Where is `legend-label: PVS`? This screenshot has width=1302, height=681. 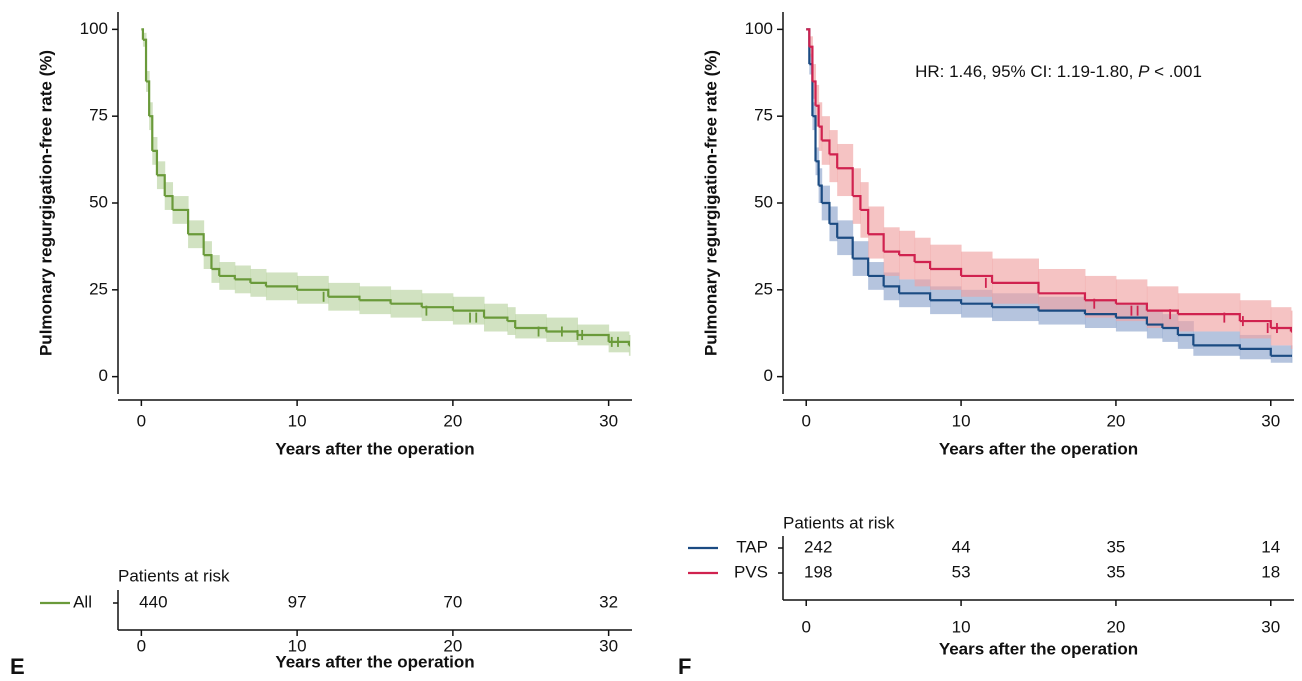
legend-label: PVS is located at coordinates (751, 571).